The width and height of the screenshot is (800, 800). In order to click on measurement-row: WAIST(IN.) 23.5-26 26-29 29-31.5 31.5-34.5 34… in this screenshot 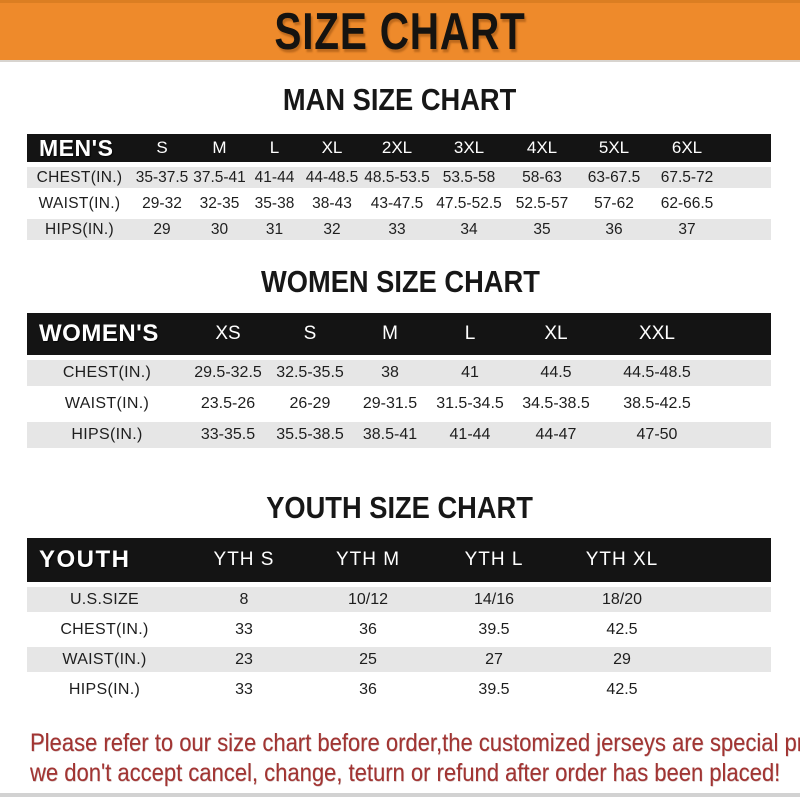, I will do `click(399, 404)`.